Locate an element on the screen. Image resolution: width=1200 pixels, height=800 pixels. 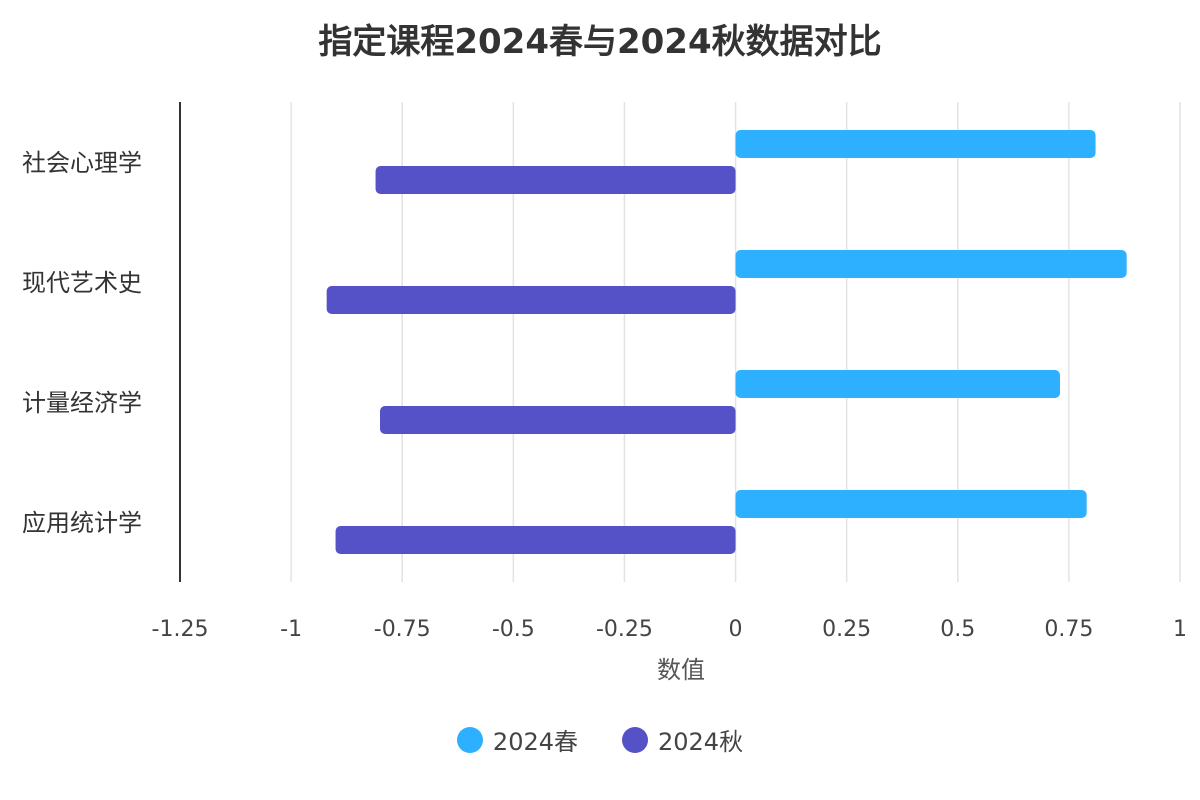
x-tick-label: -0.5 is located at coordinates (513, 629).